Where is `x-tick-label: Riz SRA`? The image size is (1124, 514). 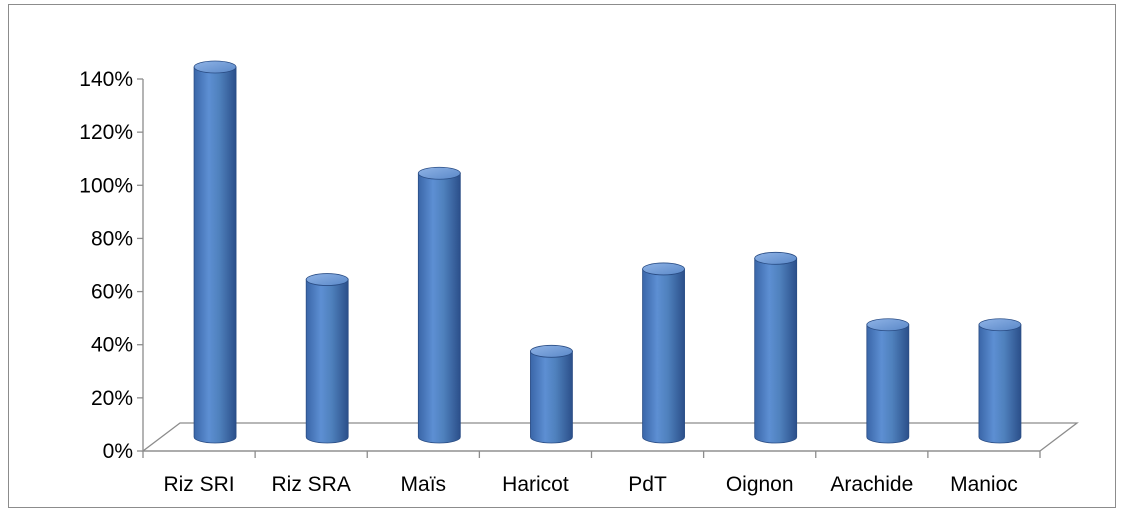
x-tick-label: Riz SRA is located at coordinates (311, 484).